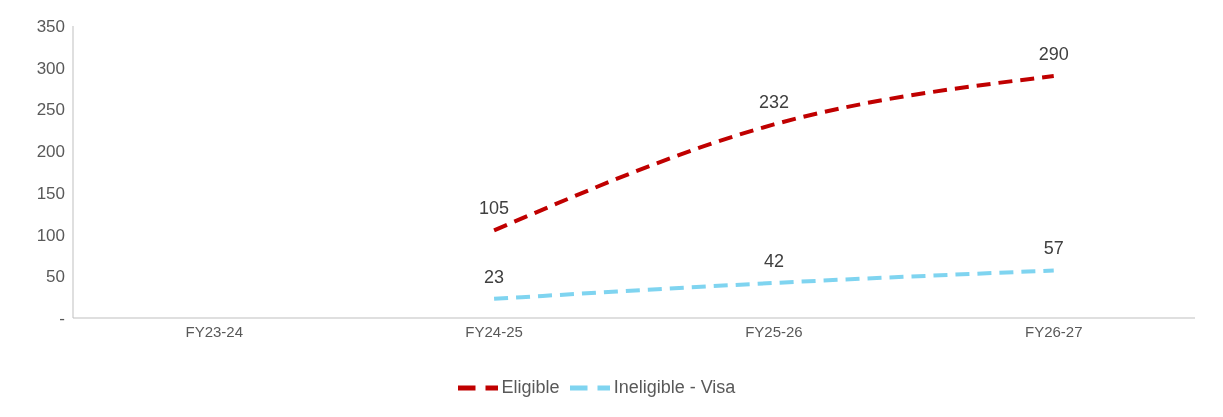 The height and width of the screenshot is (417, 1223). What do you see at coordinates (50, 68) in the screenshot?
I see `y-tick-label: 300` at bounding box center [50, 68].